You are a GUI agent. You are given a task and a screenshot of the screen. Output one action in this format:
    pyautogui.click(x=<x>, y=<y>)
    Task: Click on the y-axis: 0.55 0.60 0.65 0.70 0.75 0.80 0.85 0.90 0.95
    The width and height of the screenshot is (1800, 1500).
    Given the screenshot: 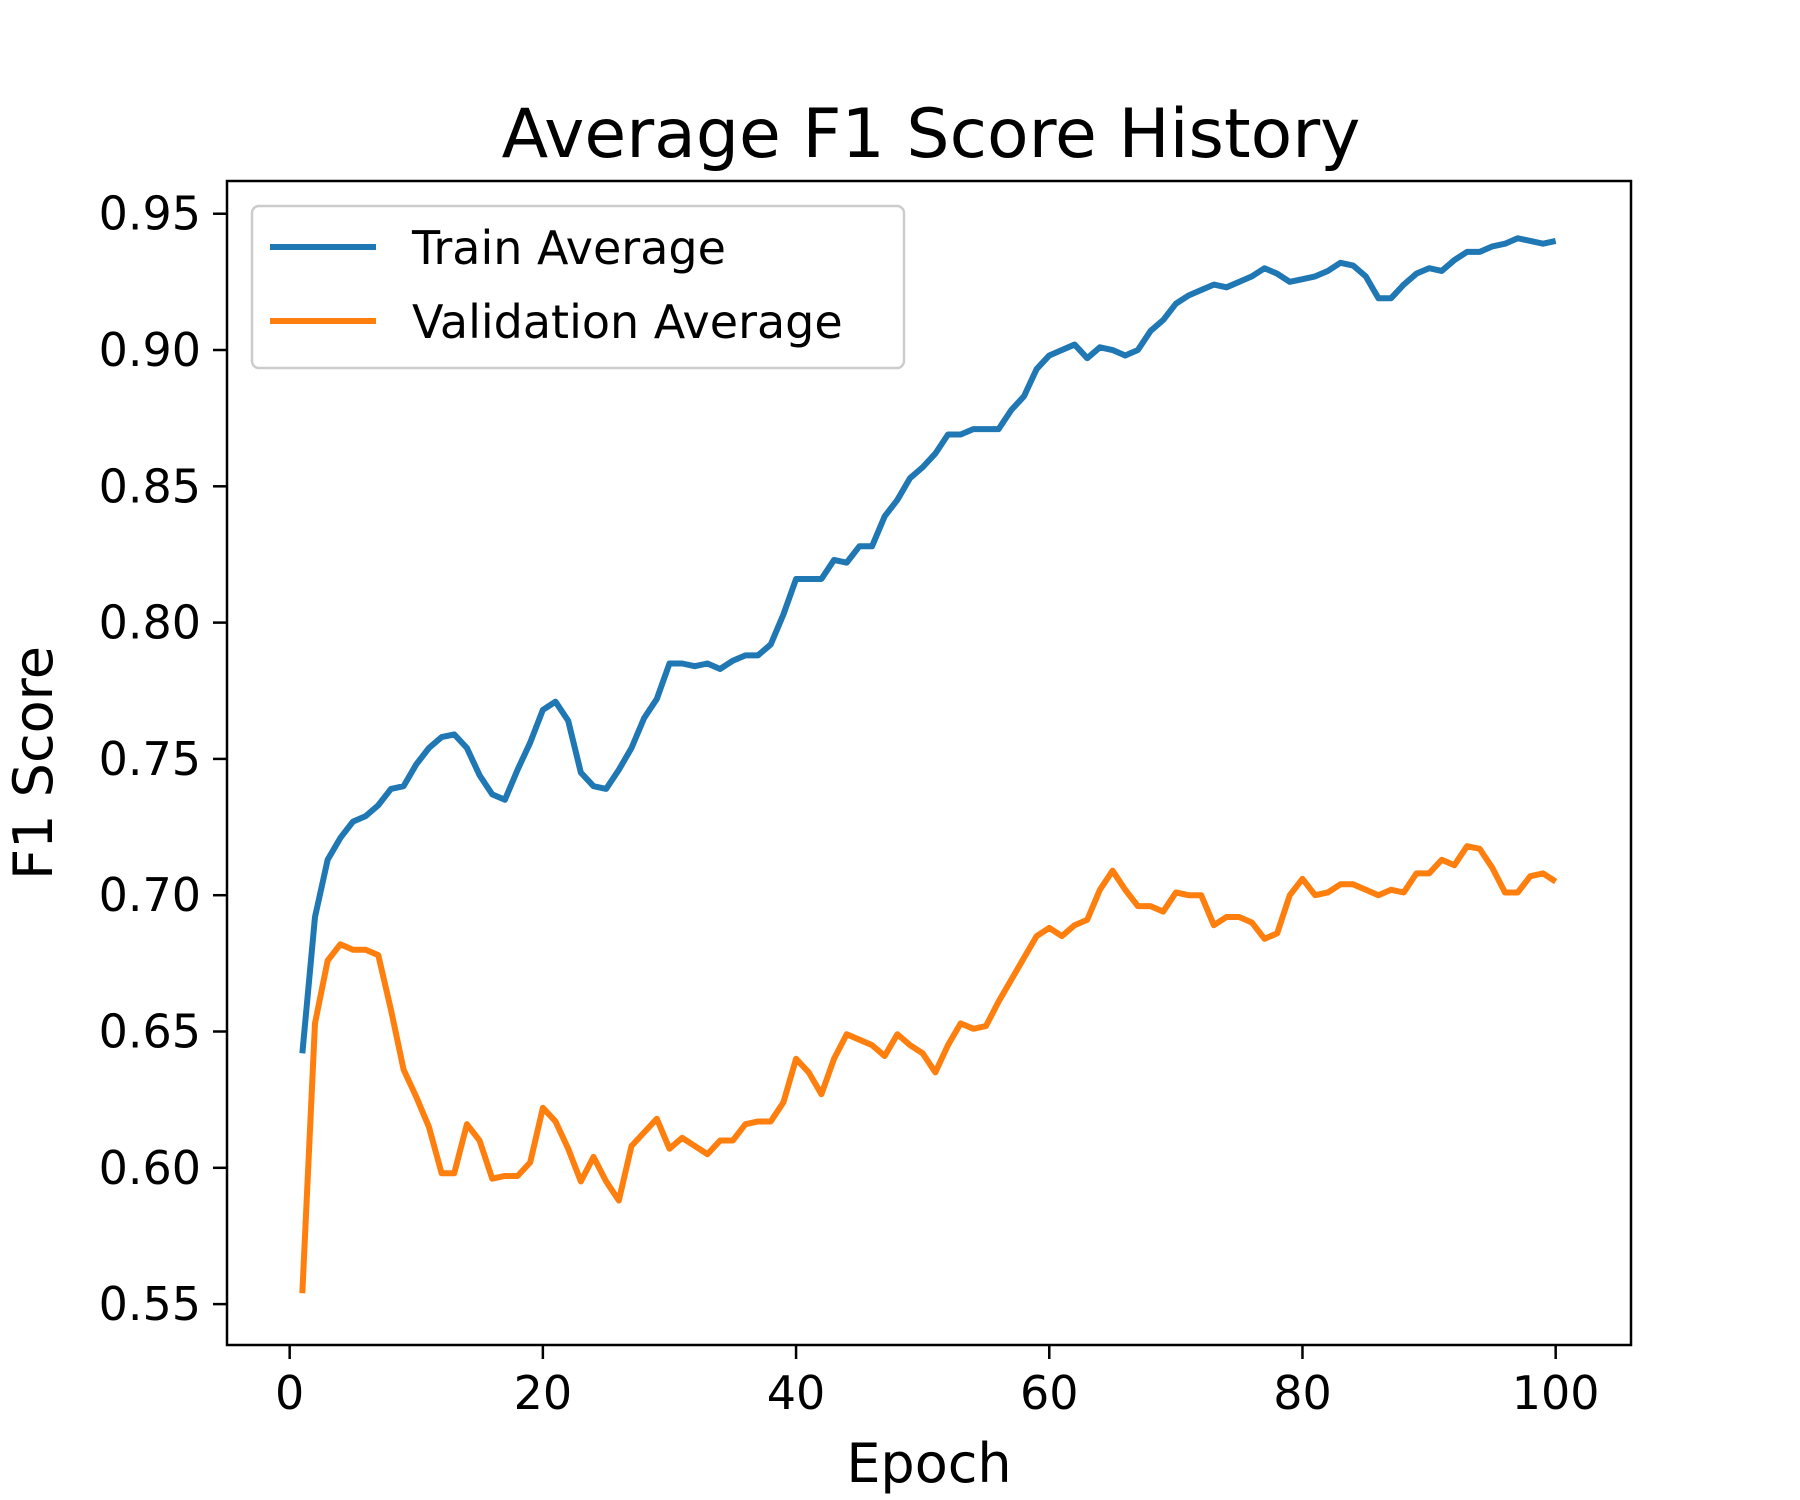 What is the action you would take?
    pyautogui.click(x=163, y=759)
    